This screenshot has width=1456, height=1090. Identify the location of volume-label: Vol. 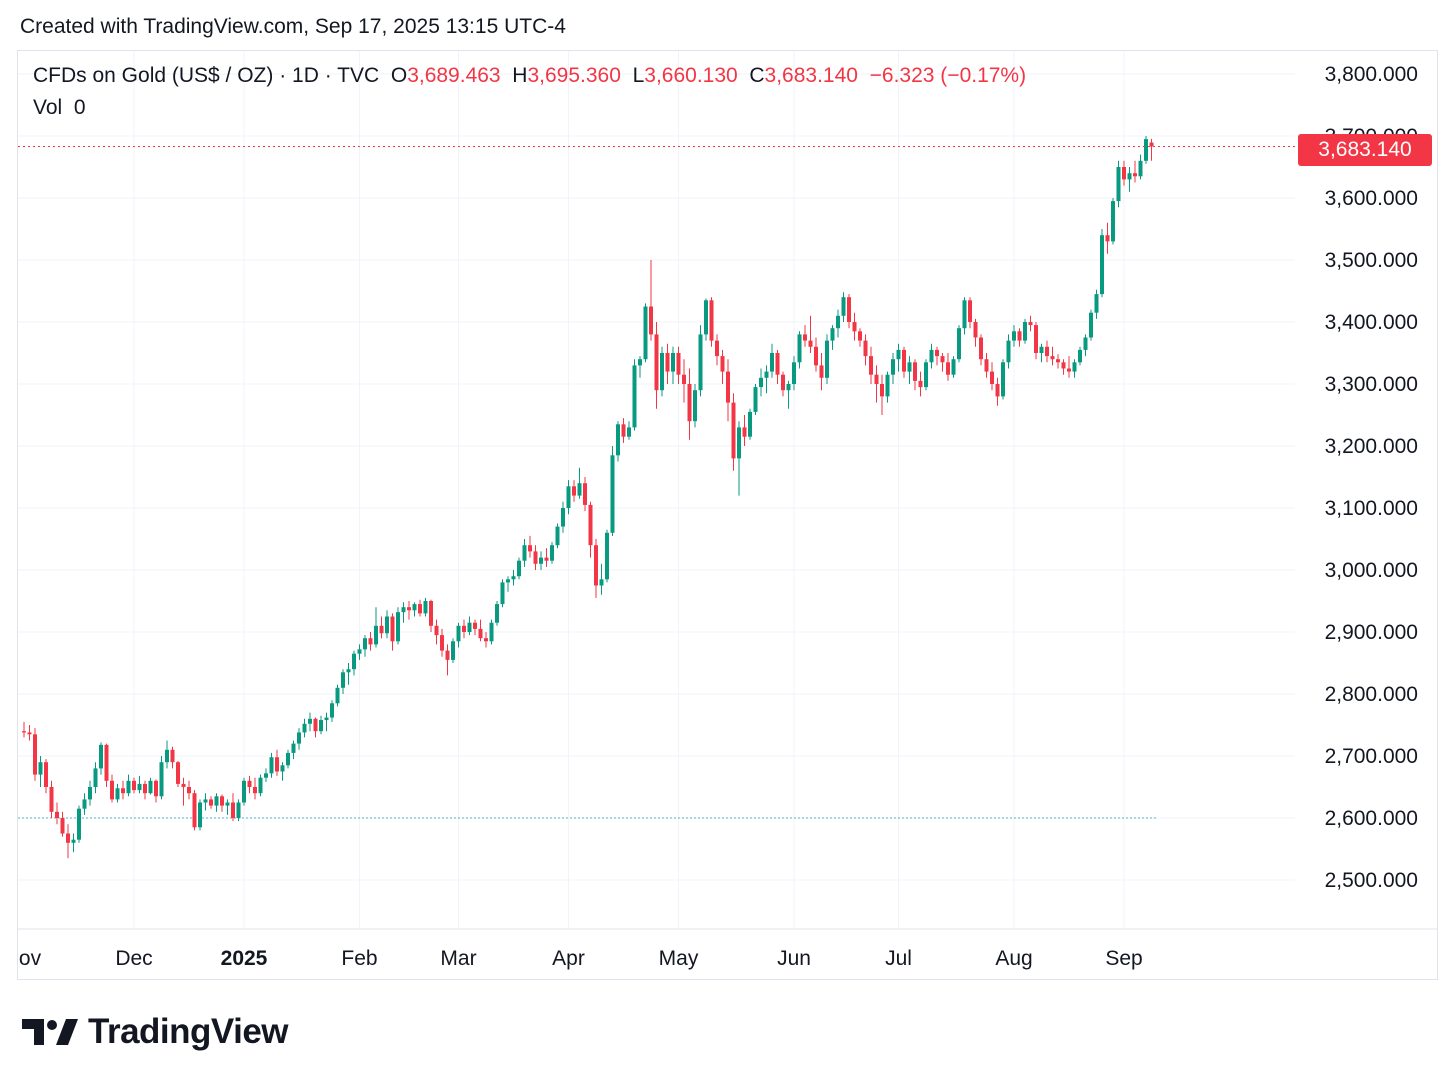
(48, 107).